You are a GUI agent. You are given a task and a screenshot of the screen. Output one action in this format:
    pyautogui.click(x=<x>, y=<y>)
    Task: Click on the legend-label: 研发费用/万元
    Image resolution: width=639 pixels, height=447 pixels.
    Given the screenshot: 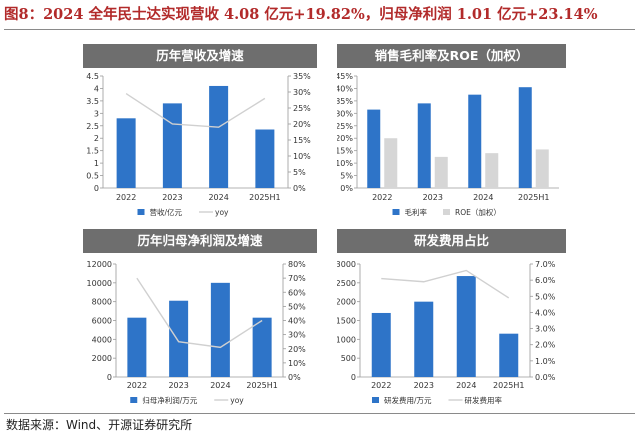 What is the action you would take?
    pyautogui.click(x=408, y=400)
    